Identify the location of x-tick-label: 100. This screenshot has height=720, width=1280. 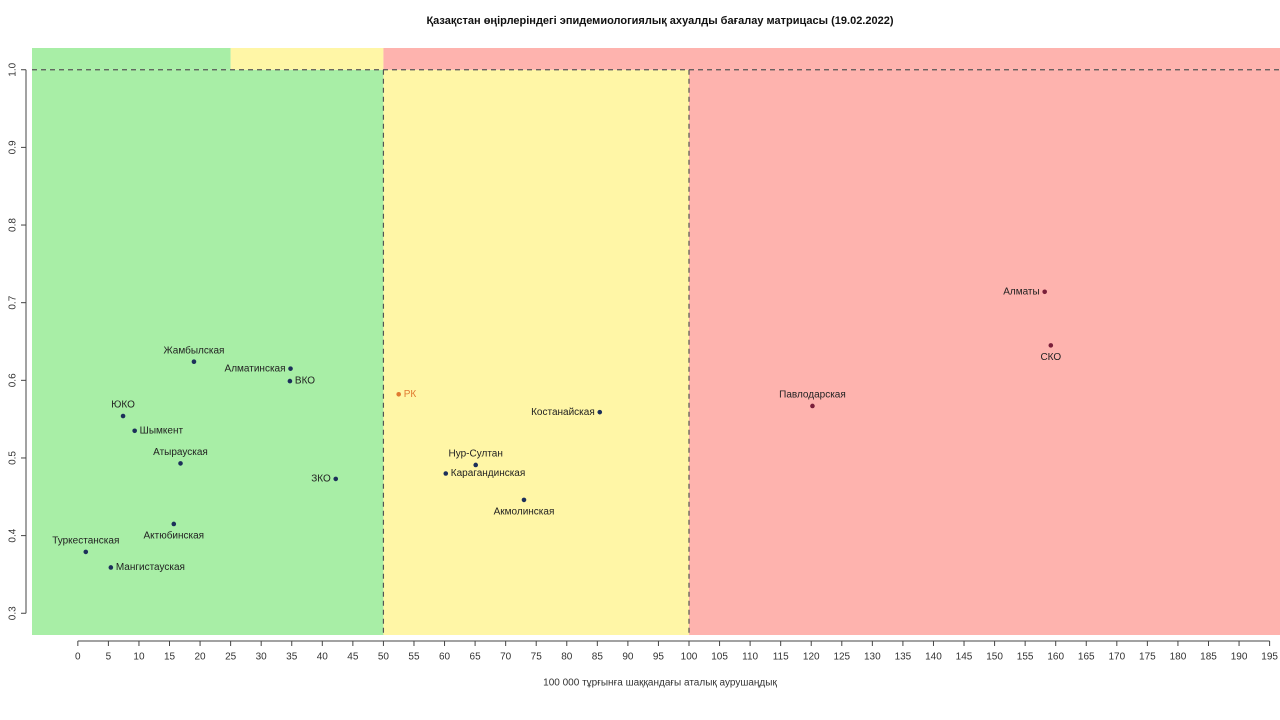
(689, 657).